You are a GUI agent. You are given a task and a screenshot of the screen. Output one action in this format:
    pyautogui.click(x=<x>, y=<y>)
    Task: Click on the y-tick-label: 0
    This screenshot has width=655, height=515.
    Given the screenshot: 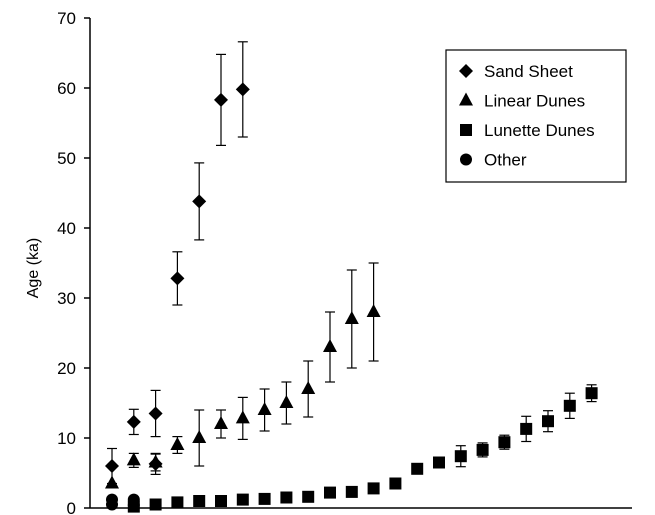 What is the action you would take?
    pyautogui.click(x=71, y=507)
    